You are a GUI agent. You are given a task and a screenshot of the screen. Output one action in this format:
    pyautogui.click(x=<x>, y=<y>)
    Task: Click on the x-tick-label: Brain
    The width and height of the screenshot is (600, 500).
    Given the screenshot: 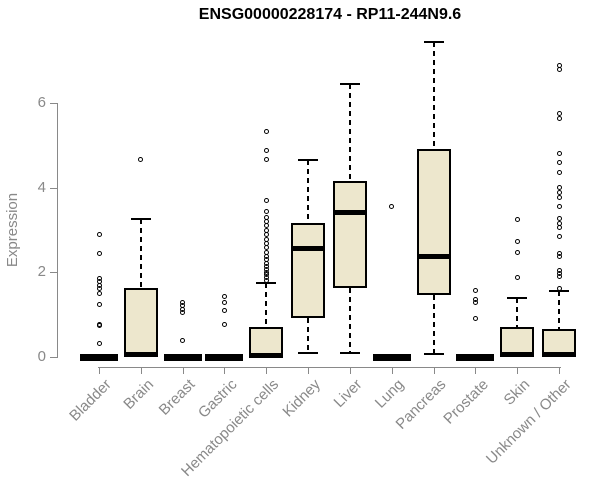 What is the action you would take?
    pyautogui.click(x=138, y=394)
    